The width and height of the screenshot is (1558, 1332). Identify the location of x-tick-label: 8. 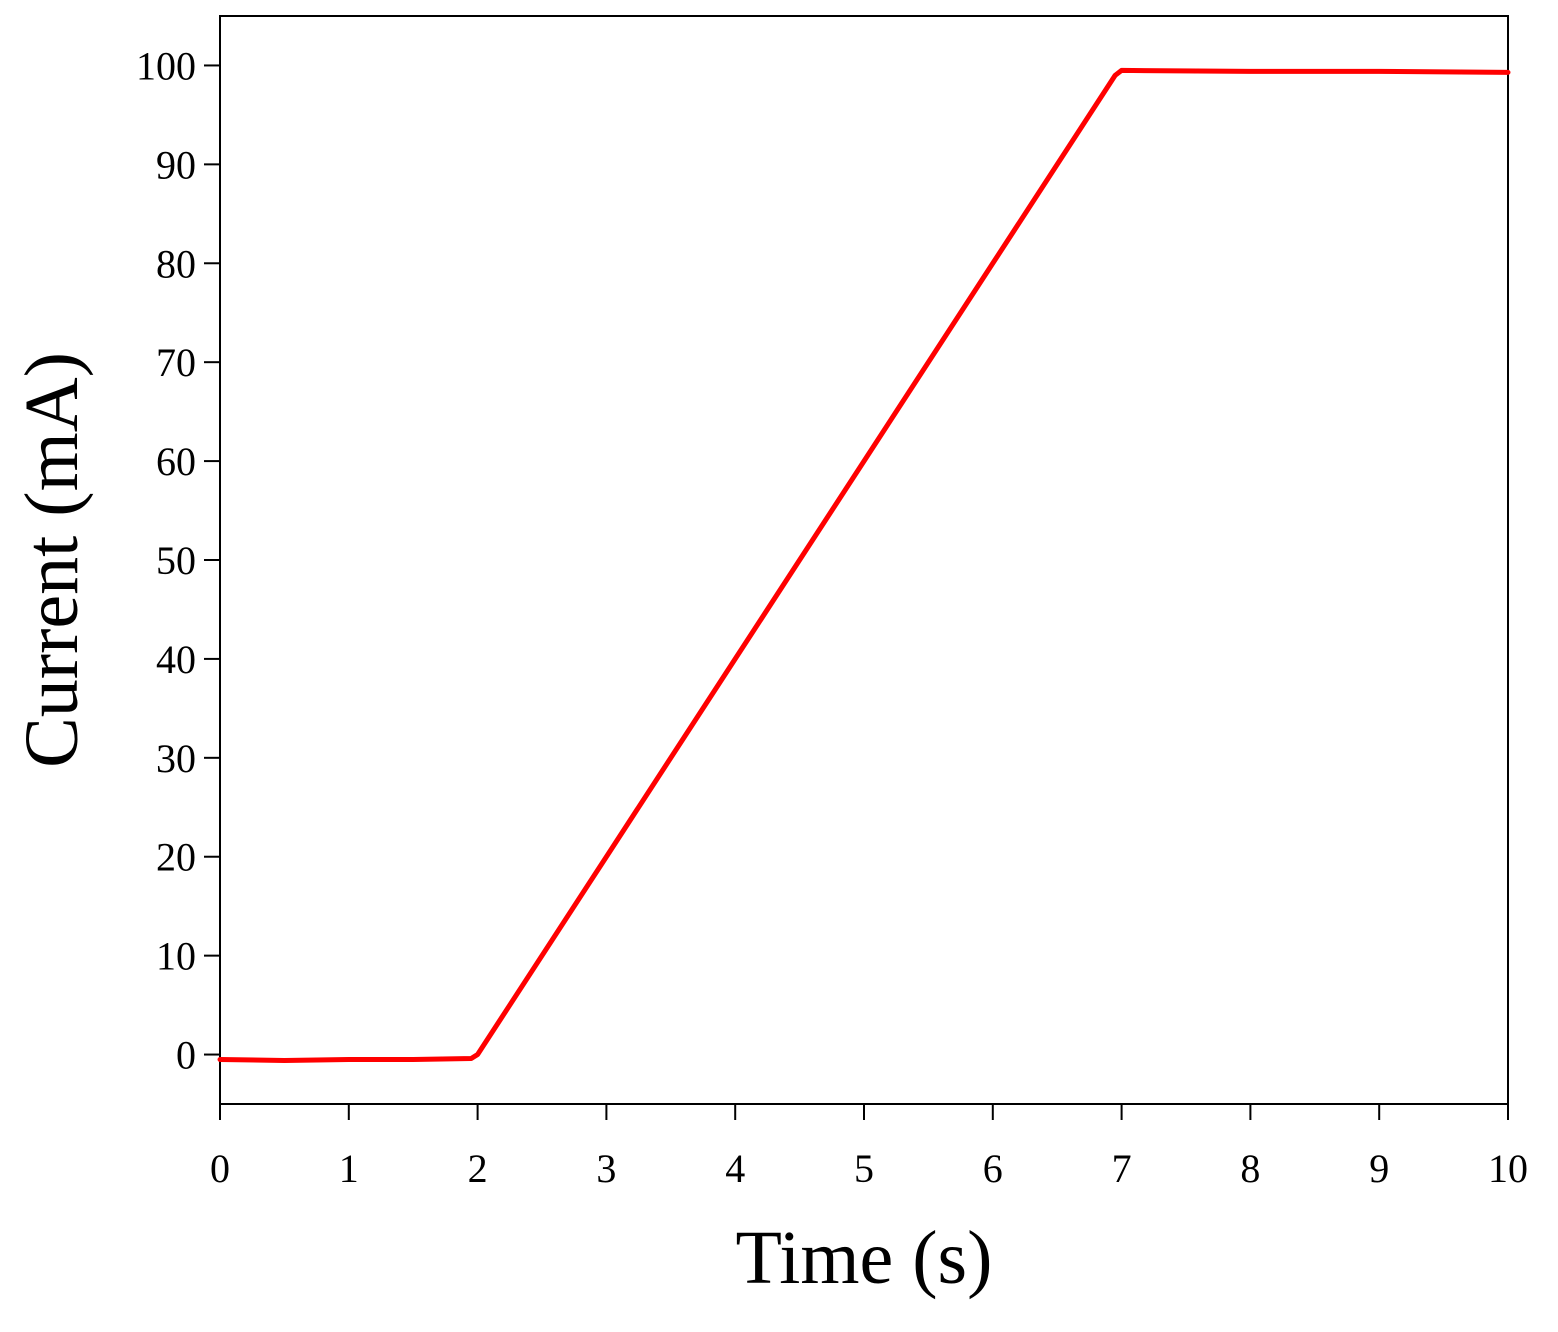
(1250, 1168).